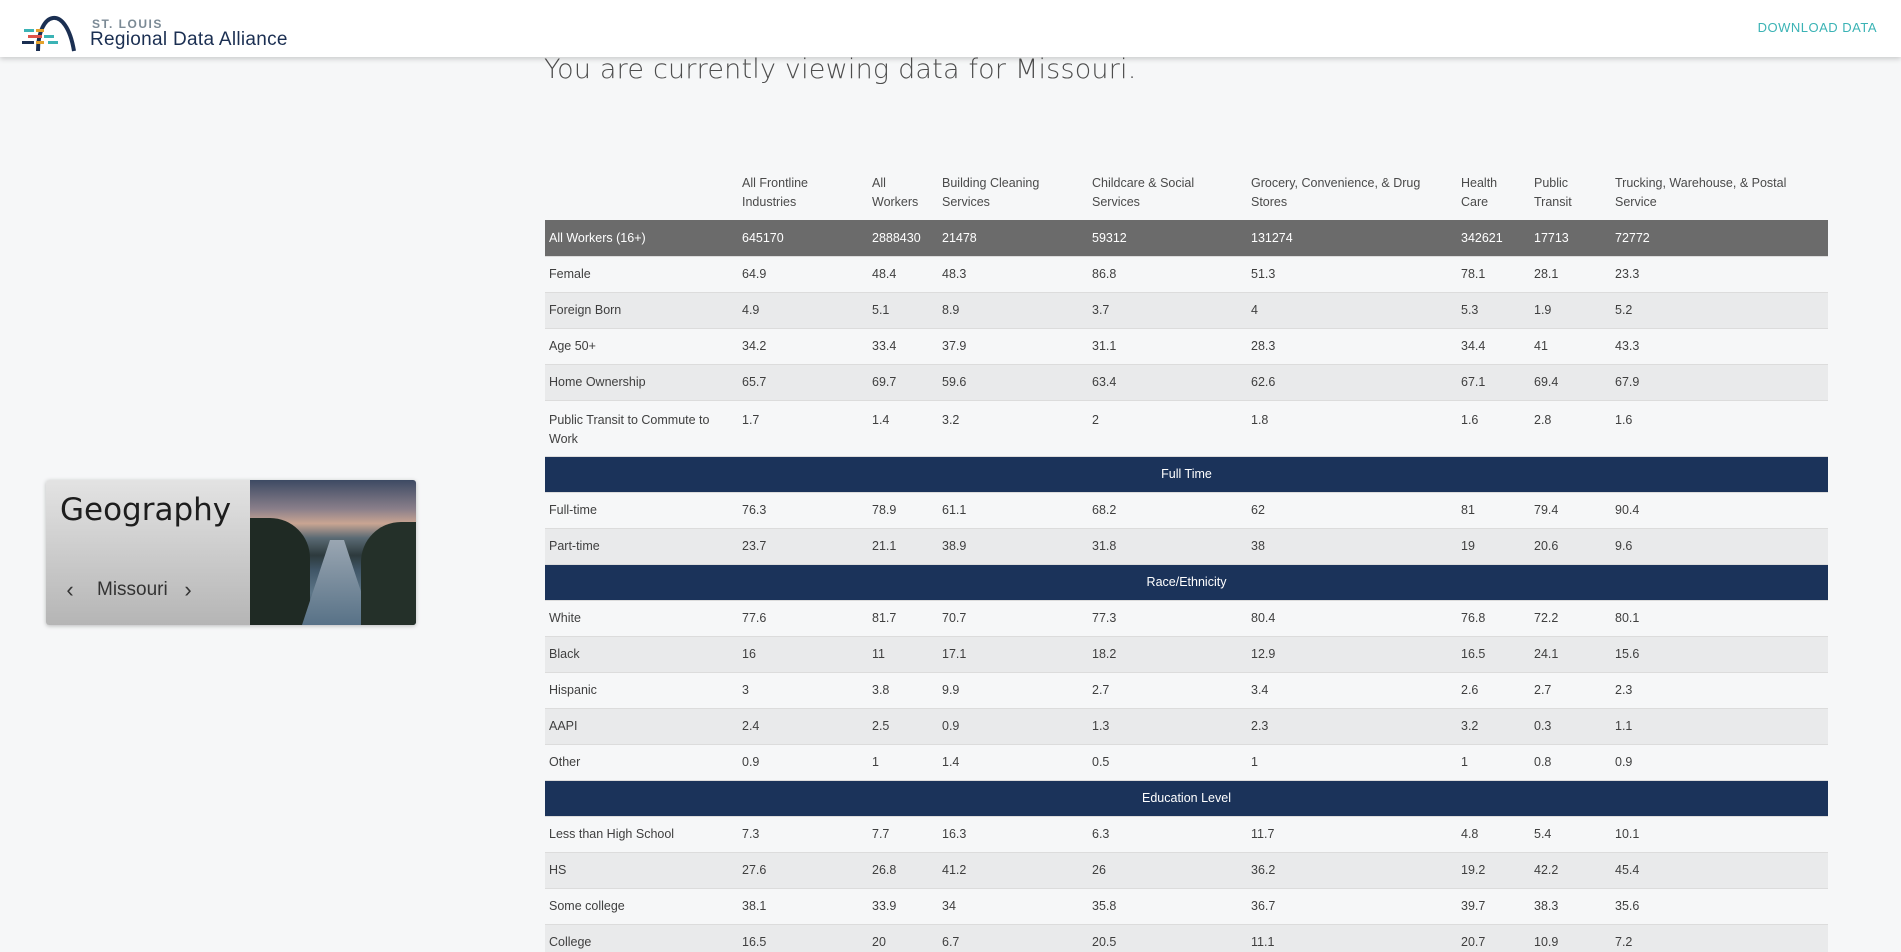 This screenshot has height=952, width=1901. Describe the element at coordinates (1352, 310) in the screenshot. I see `table-cell: 4` at that location.